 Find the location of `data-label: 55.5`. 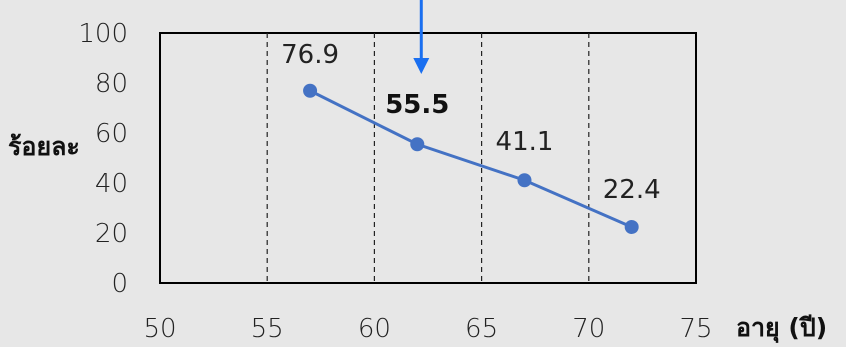

data-label: 55.5 is located at coordinates (417, 105).